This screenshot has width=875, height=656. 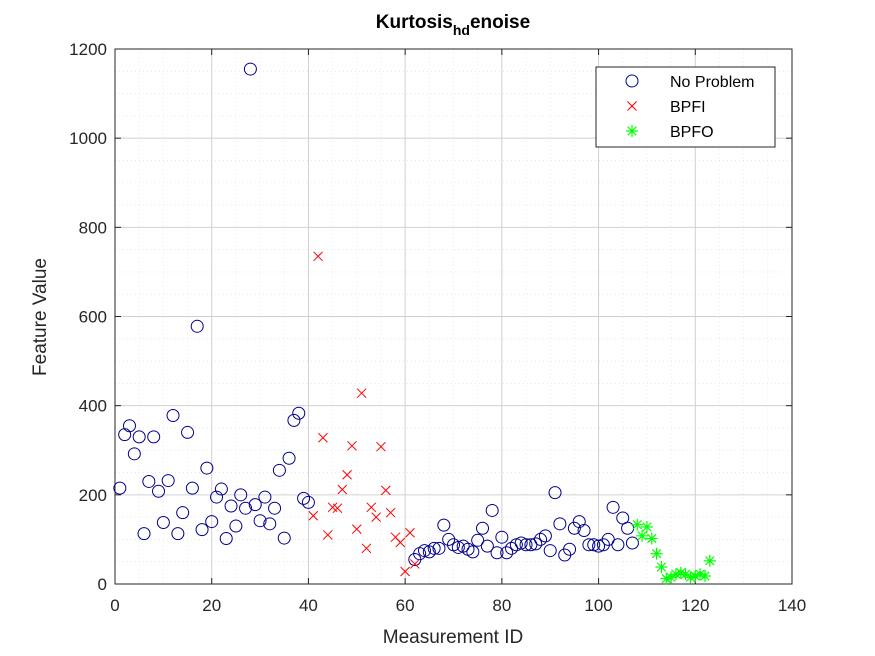 I want to click on y-tick-label: 0, so click(x=102, y=584).